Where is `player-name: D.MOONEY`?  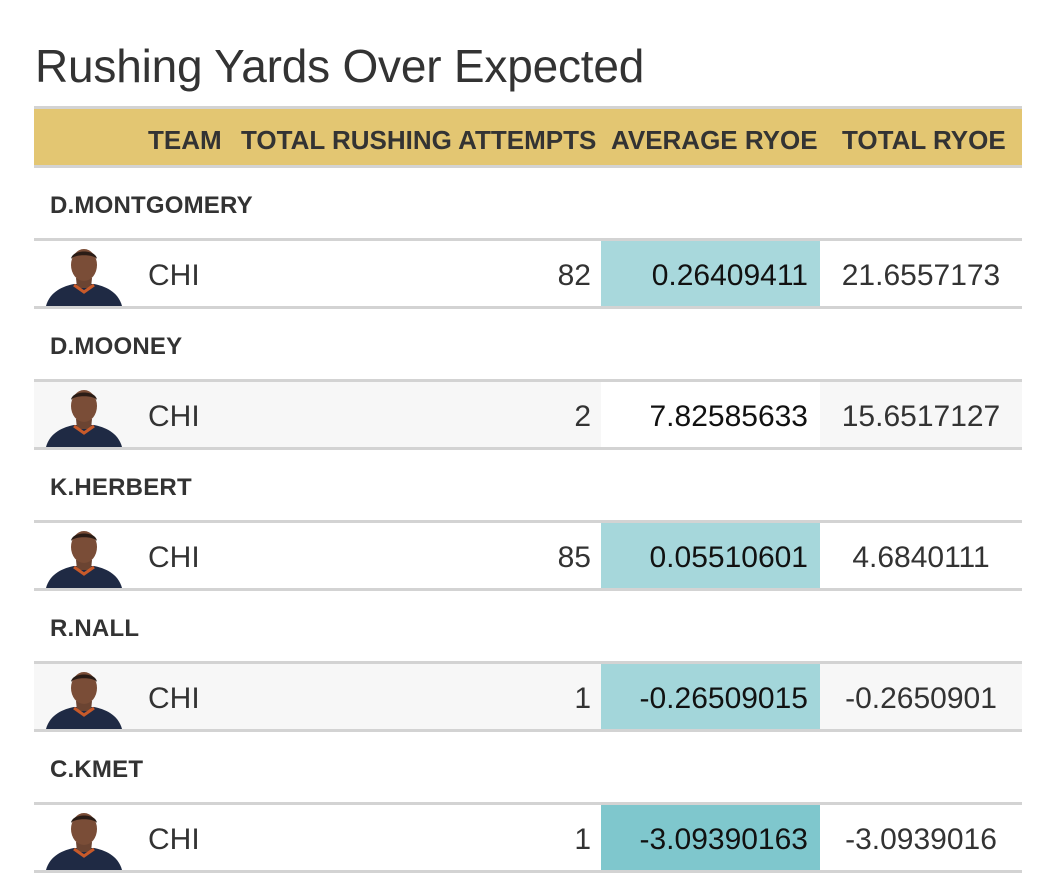 player-name: D.MOONEY is located at coordinates (116, 346).